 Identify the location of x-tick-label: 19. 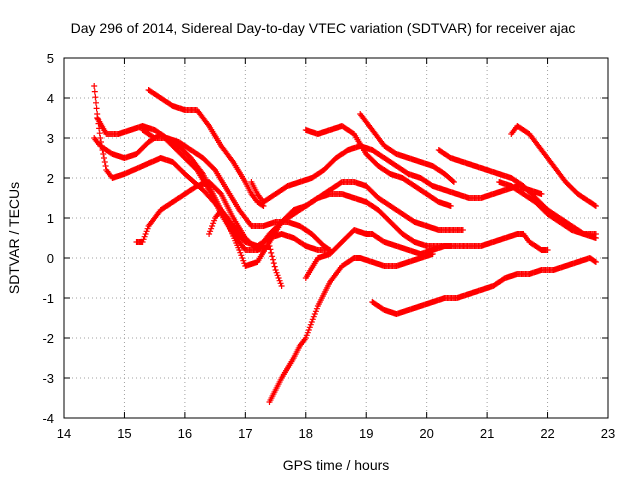
(366, 433).